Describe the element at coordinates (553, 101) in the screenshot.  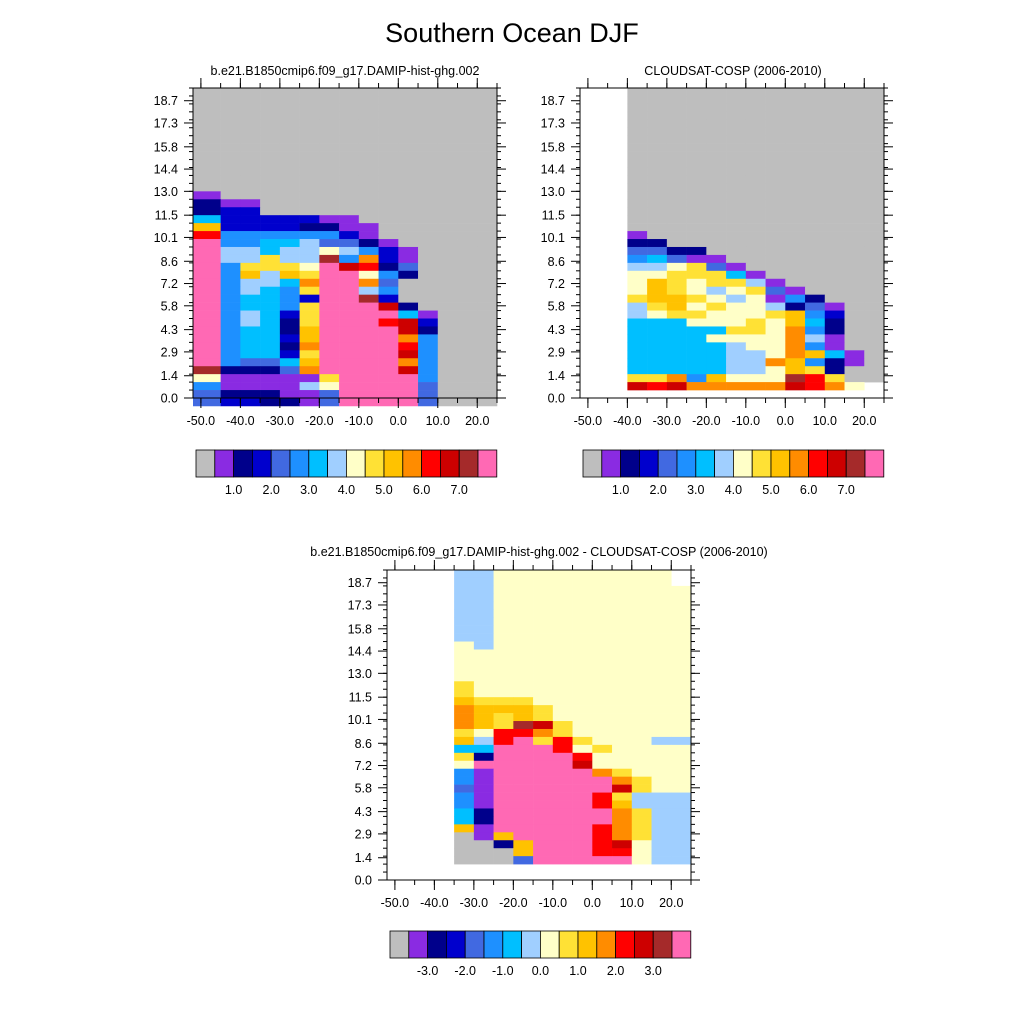
I see `y-tick-label: 18.7` at that location.